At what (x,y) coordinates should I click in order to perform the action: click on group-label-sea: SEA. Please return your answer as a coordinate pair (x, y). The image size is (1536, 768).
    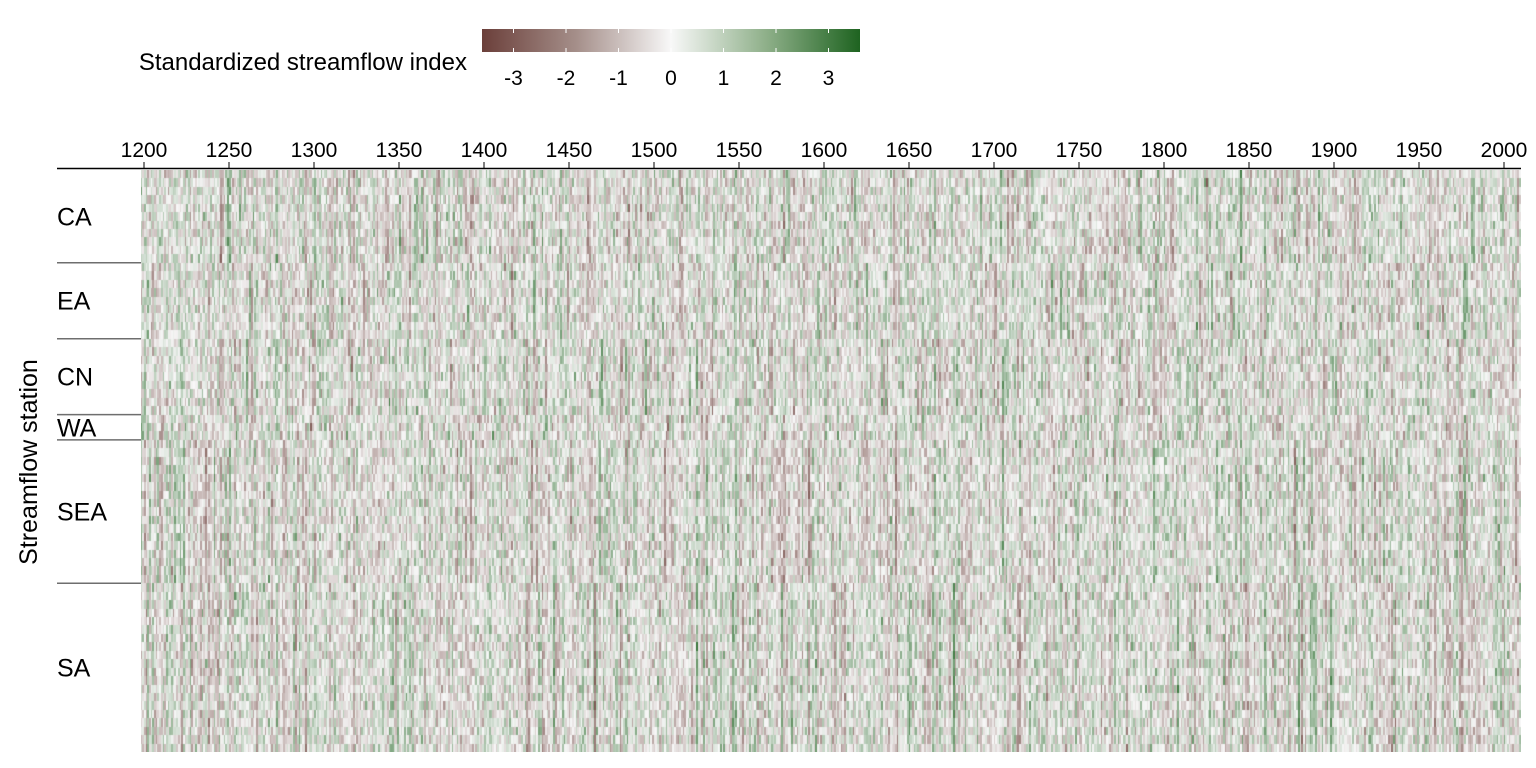
    Looking at the image, I should click on (82, 513).